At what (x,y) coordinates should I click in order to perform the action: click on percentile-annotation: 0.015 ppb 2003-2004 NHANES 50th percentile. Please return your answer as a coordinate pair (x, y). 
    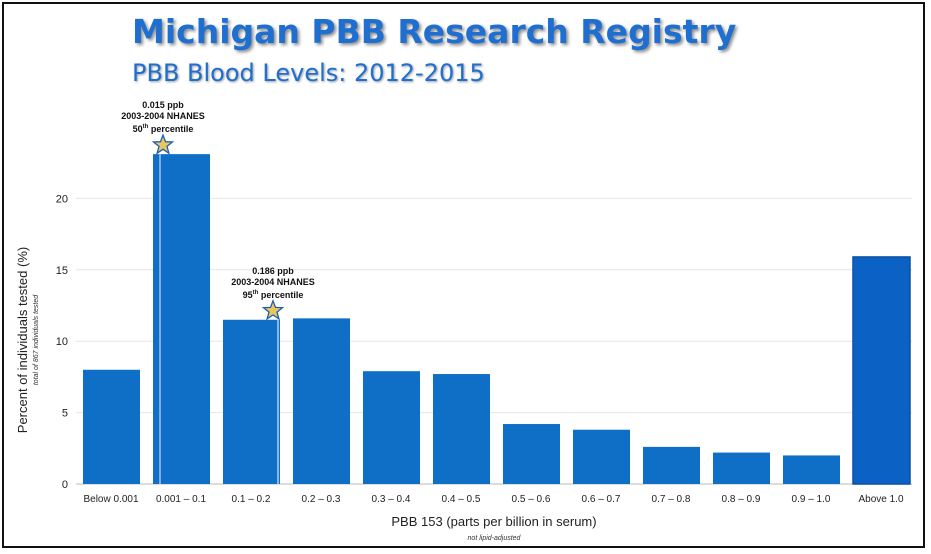
    Looking at the image, I should click on (163, 117).